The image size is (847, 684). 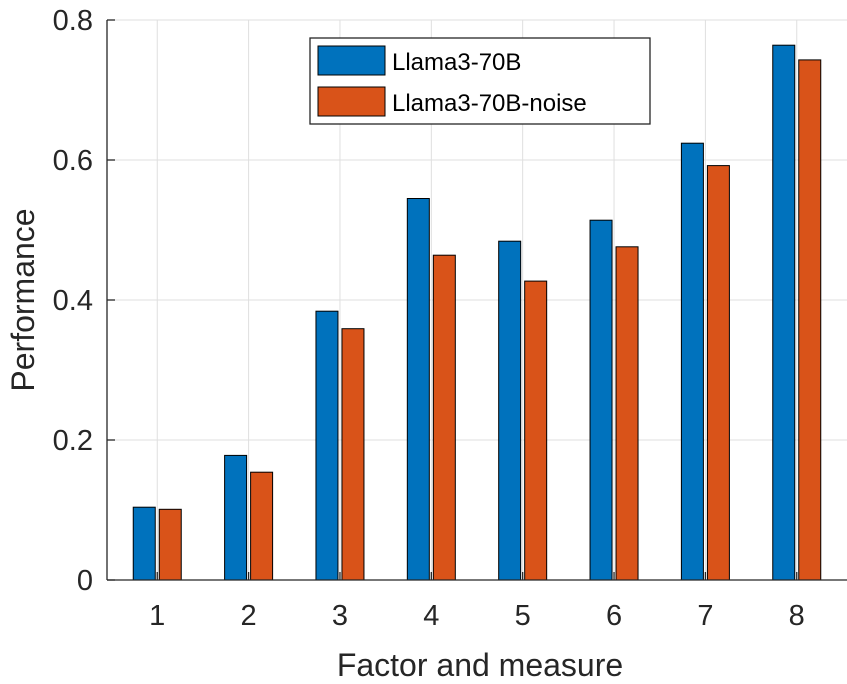 What do you see at coordinates (73, 21) in the screenshot?
I see `y-tick-label-4: 0.8` at bounding box center [73, 21].